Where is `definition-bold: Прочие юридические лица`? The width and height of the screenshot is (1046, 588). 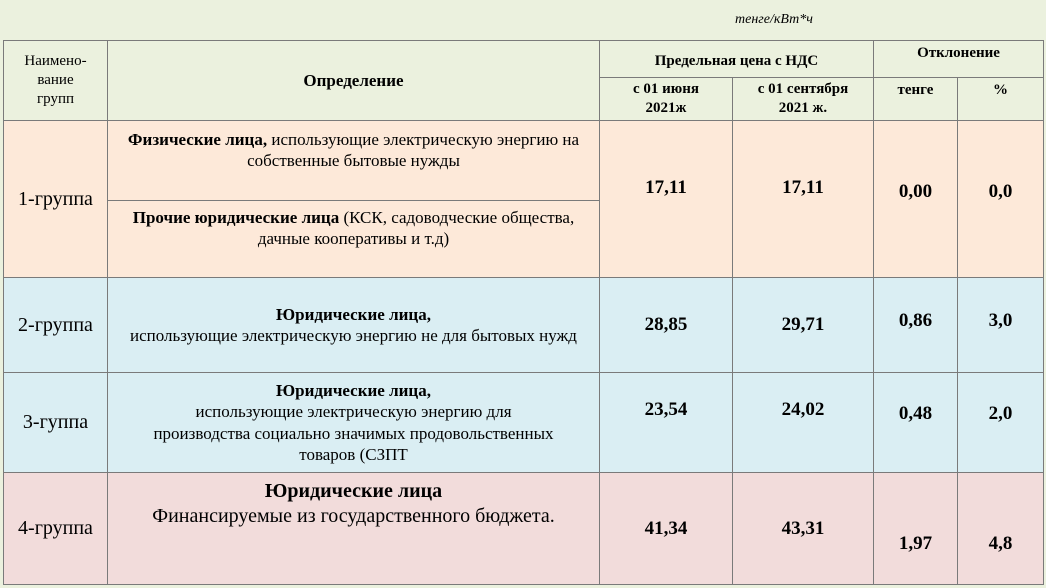 definition-bold: Прочие юридические лица is located at coordinates (236, 217).